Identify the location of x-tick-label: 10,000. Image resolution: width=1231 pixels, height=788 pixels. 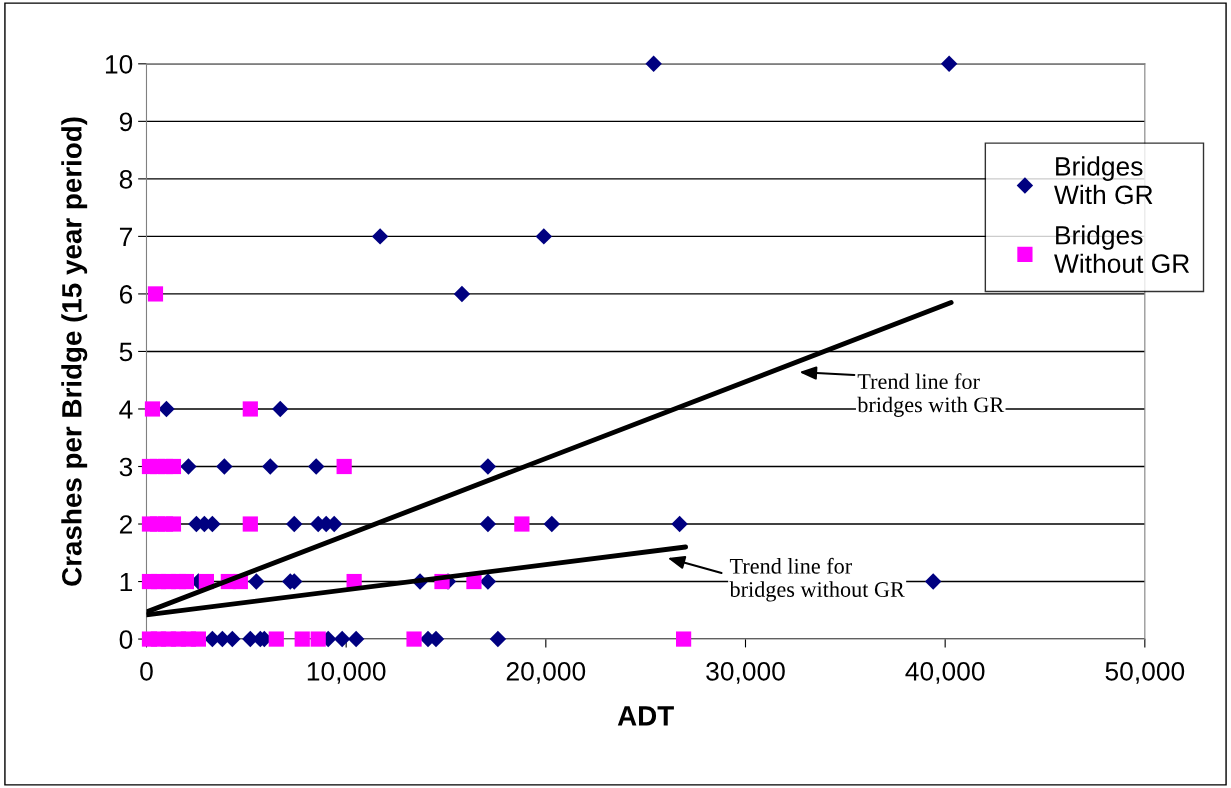
(346, 672).